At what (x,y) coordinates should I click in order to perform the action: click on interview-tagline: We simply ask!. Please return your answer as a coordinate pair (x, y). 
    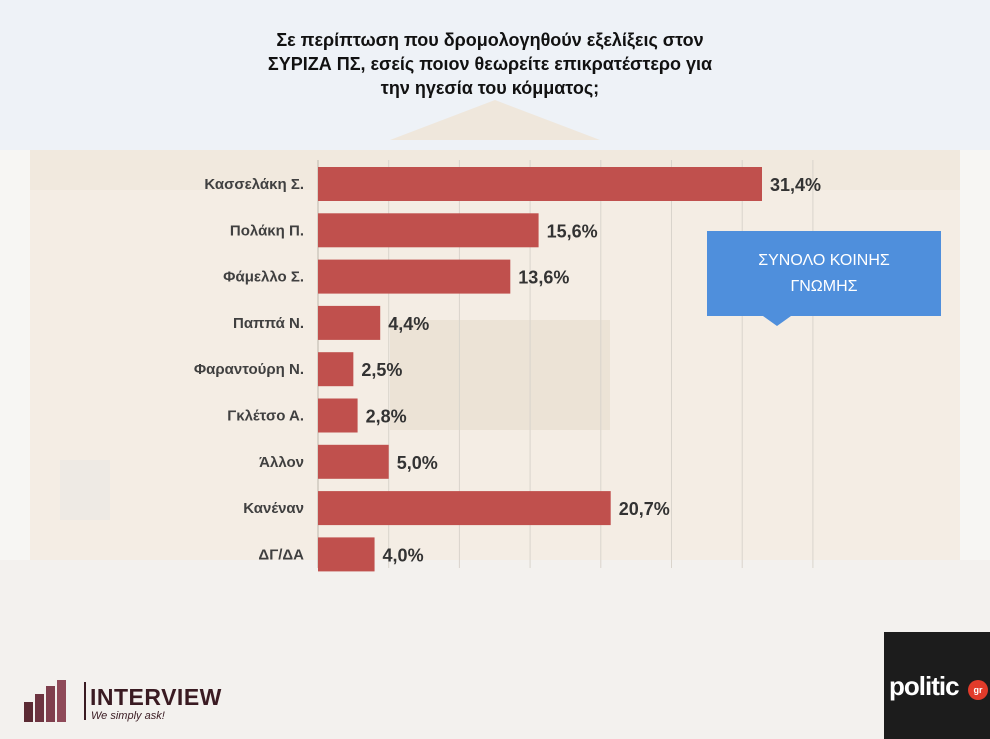
    Looking at the image, I should click on (128, 716).